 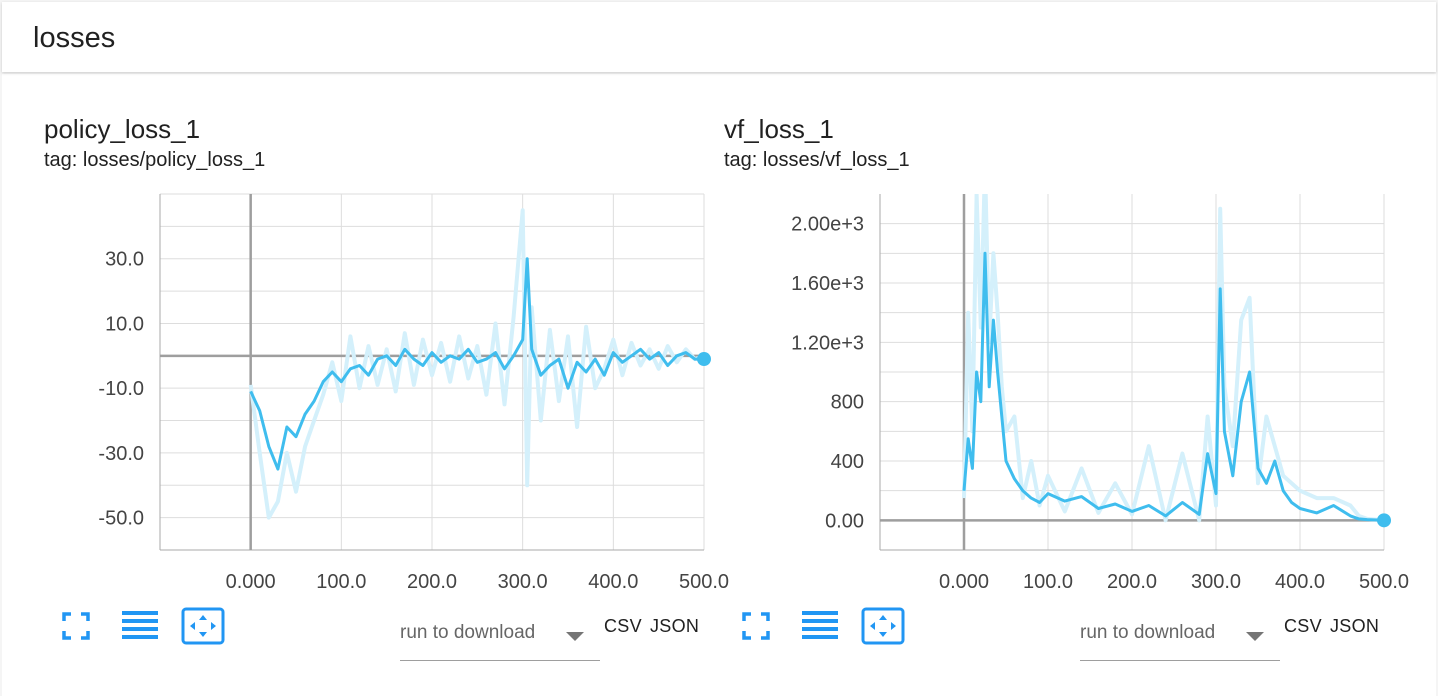 I want to click on chart-title: policy_loss_1, so click(x=122, y=129).